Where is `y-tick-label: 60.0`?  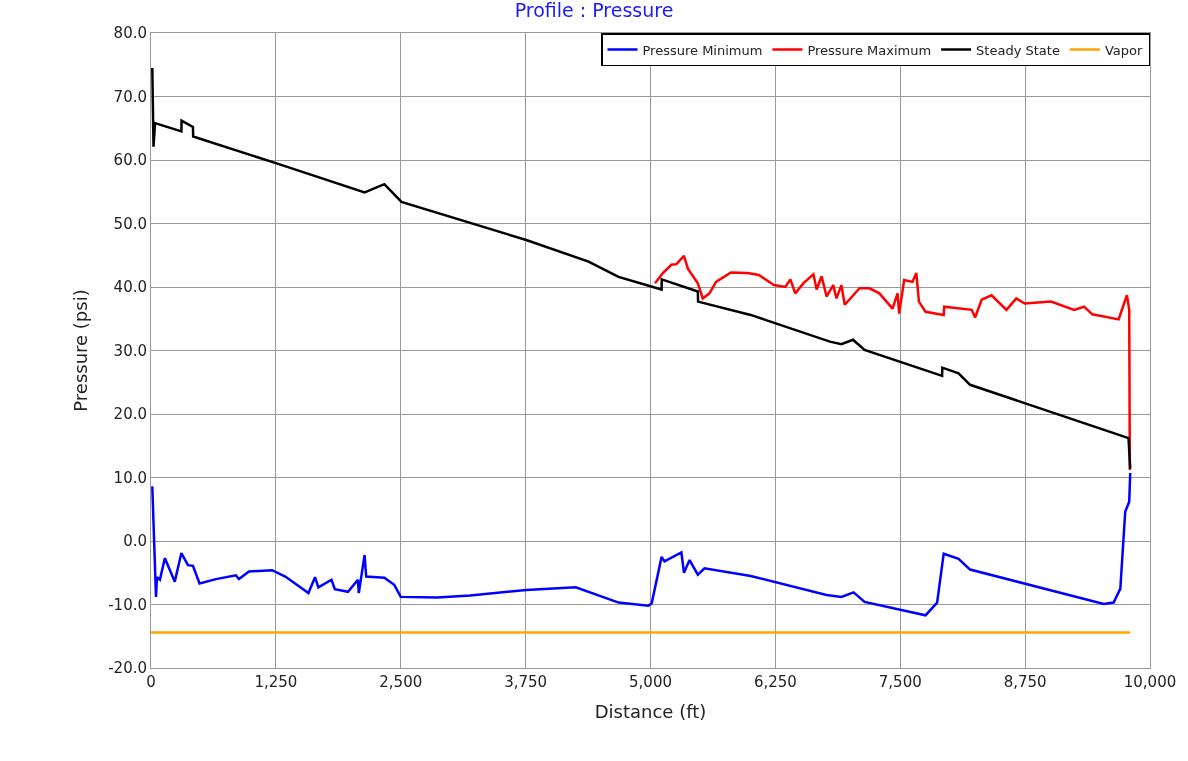
y-tick-label: 60.0 is located at coordinates (130, 160).